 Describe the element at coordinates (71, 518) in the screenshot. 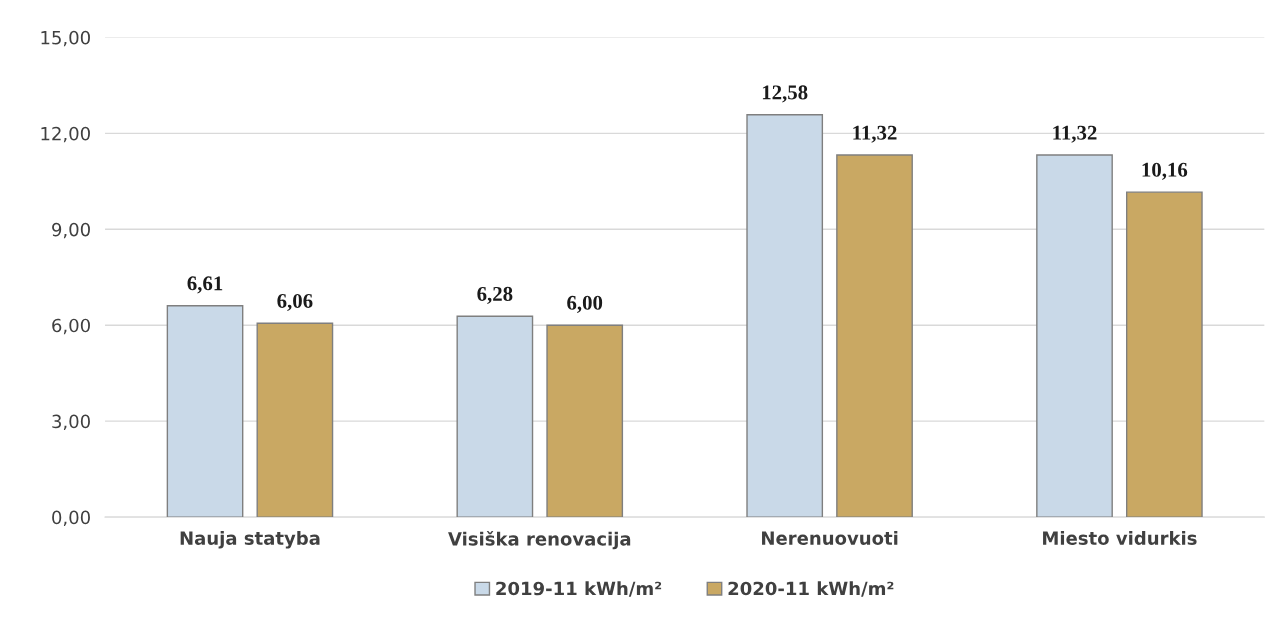

I see `y-tick-label: 0,00` at that location.